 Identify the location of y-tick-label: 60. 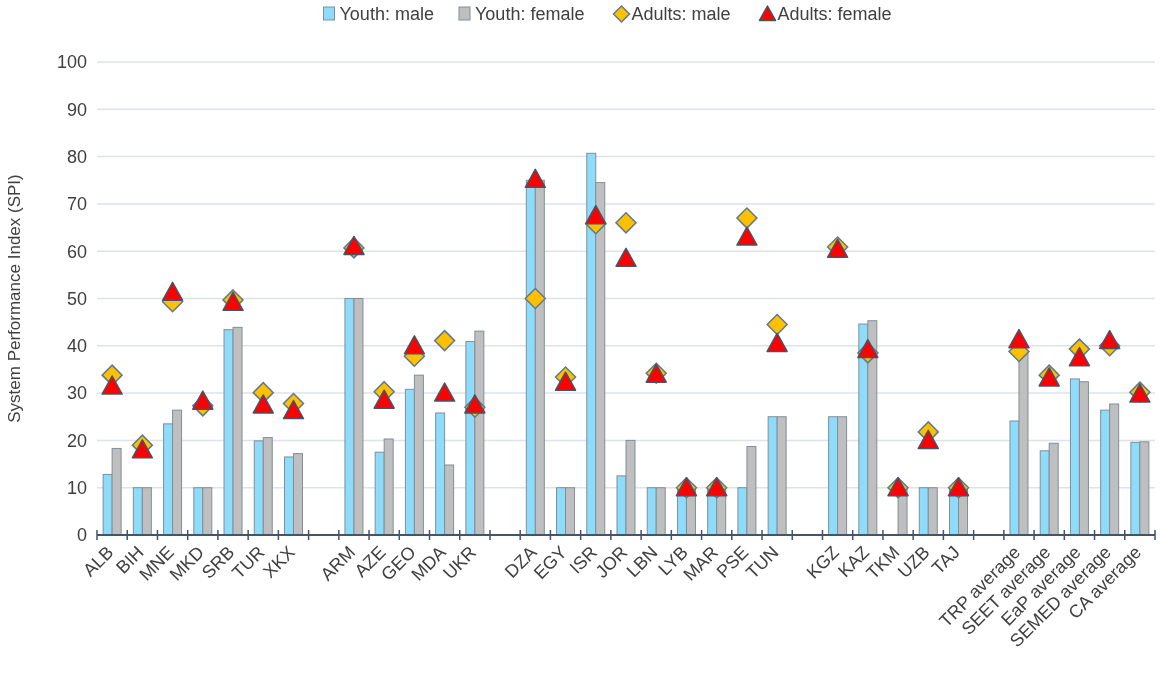
(76, 251).